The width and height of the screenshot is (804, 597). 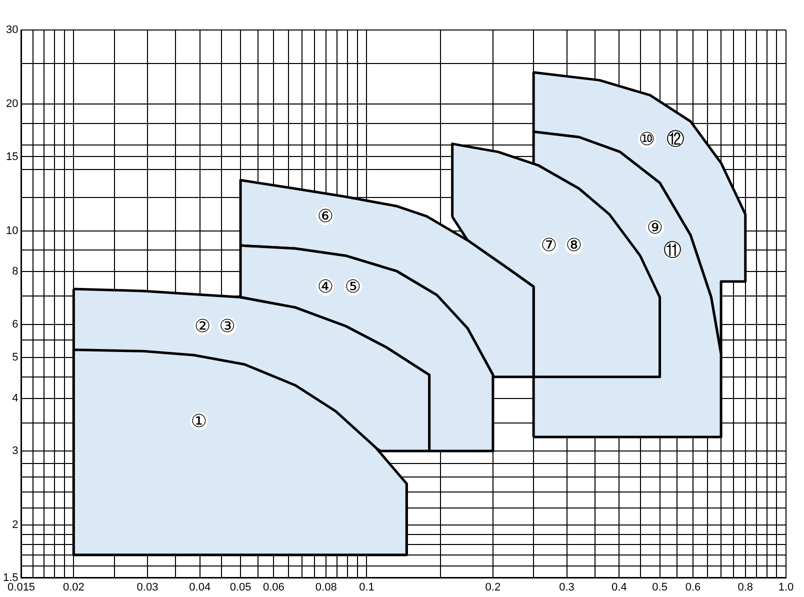 What do you see at coordinates (574, 245) in the screenshot?
I see `annotation: ⑧` at bounding box center [574, 245].